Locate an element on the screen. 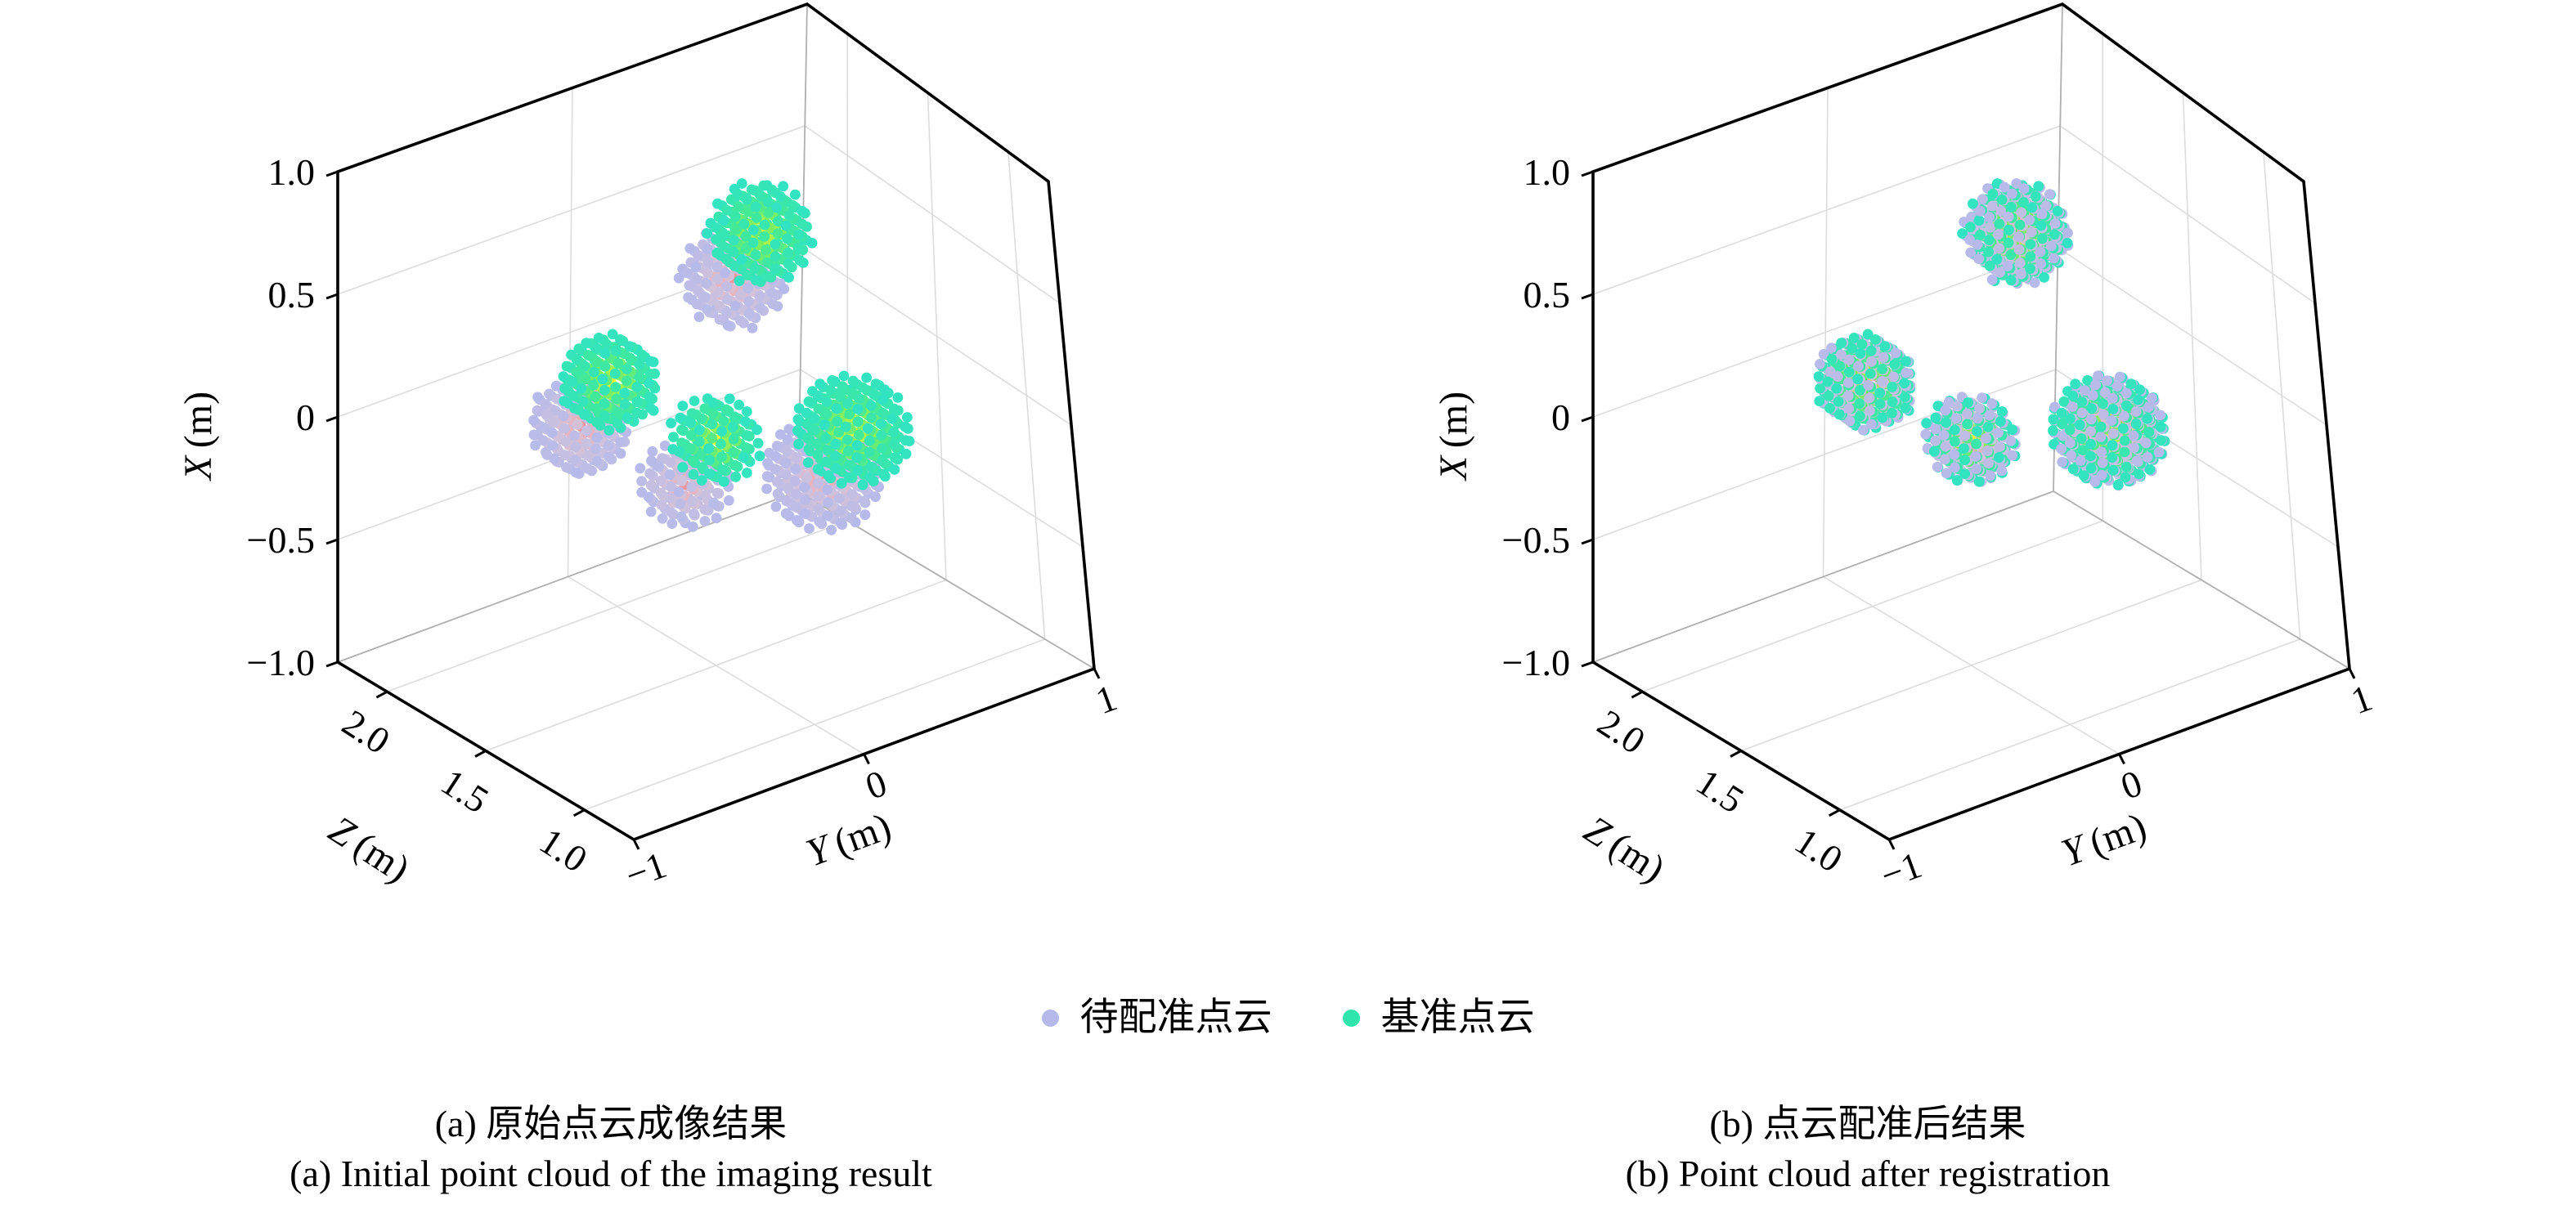 This screenshot has width=2576, height=1209. axis-labels: X (m) Z (m) Y (m) is located at coordinates (1792, 641).